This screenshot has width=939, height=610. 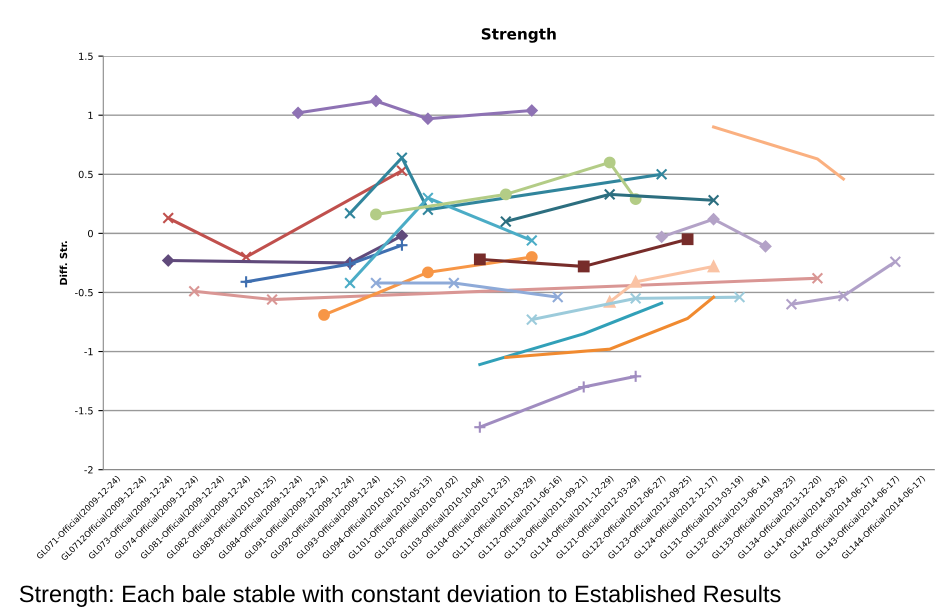 I want to click on y-axis-title: Diff. Str., so click(x=64, y=263).